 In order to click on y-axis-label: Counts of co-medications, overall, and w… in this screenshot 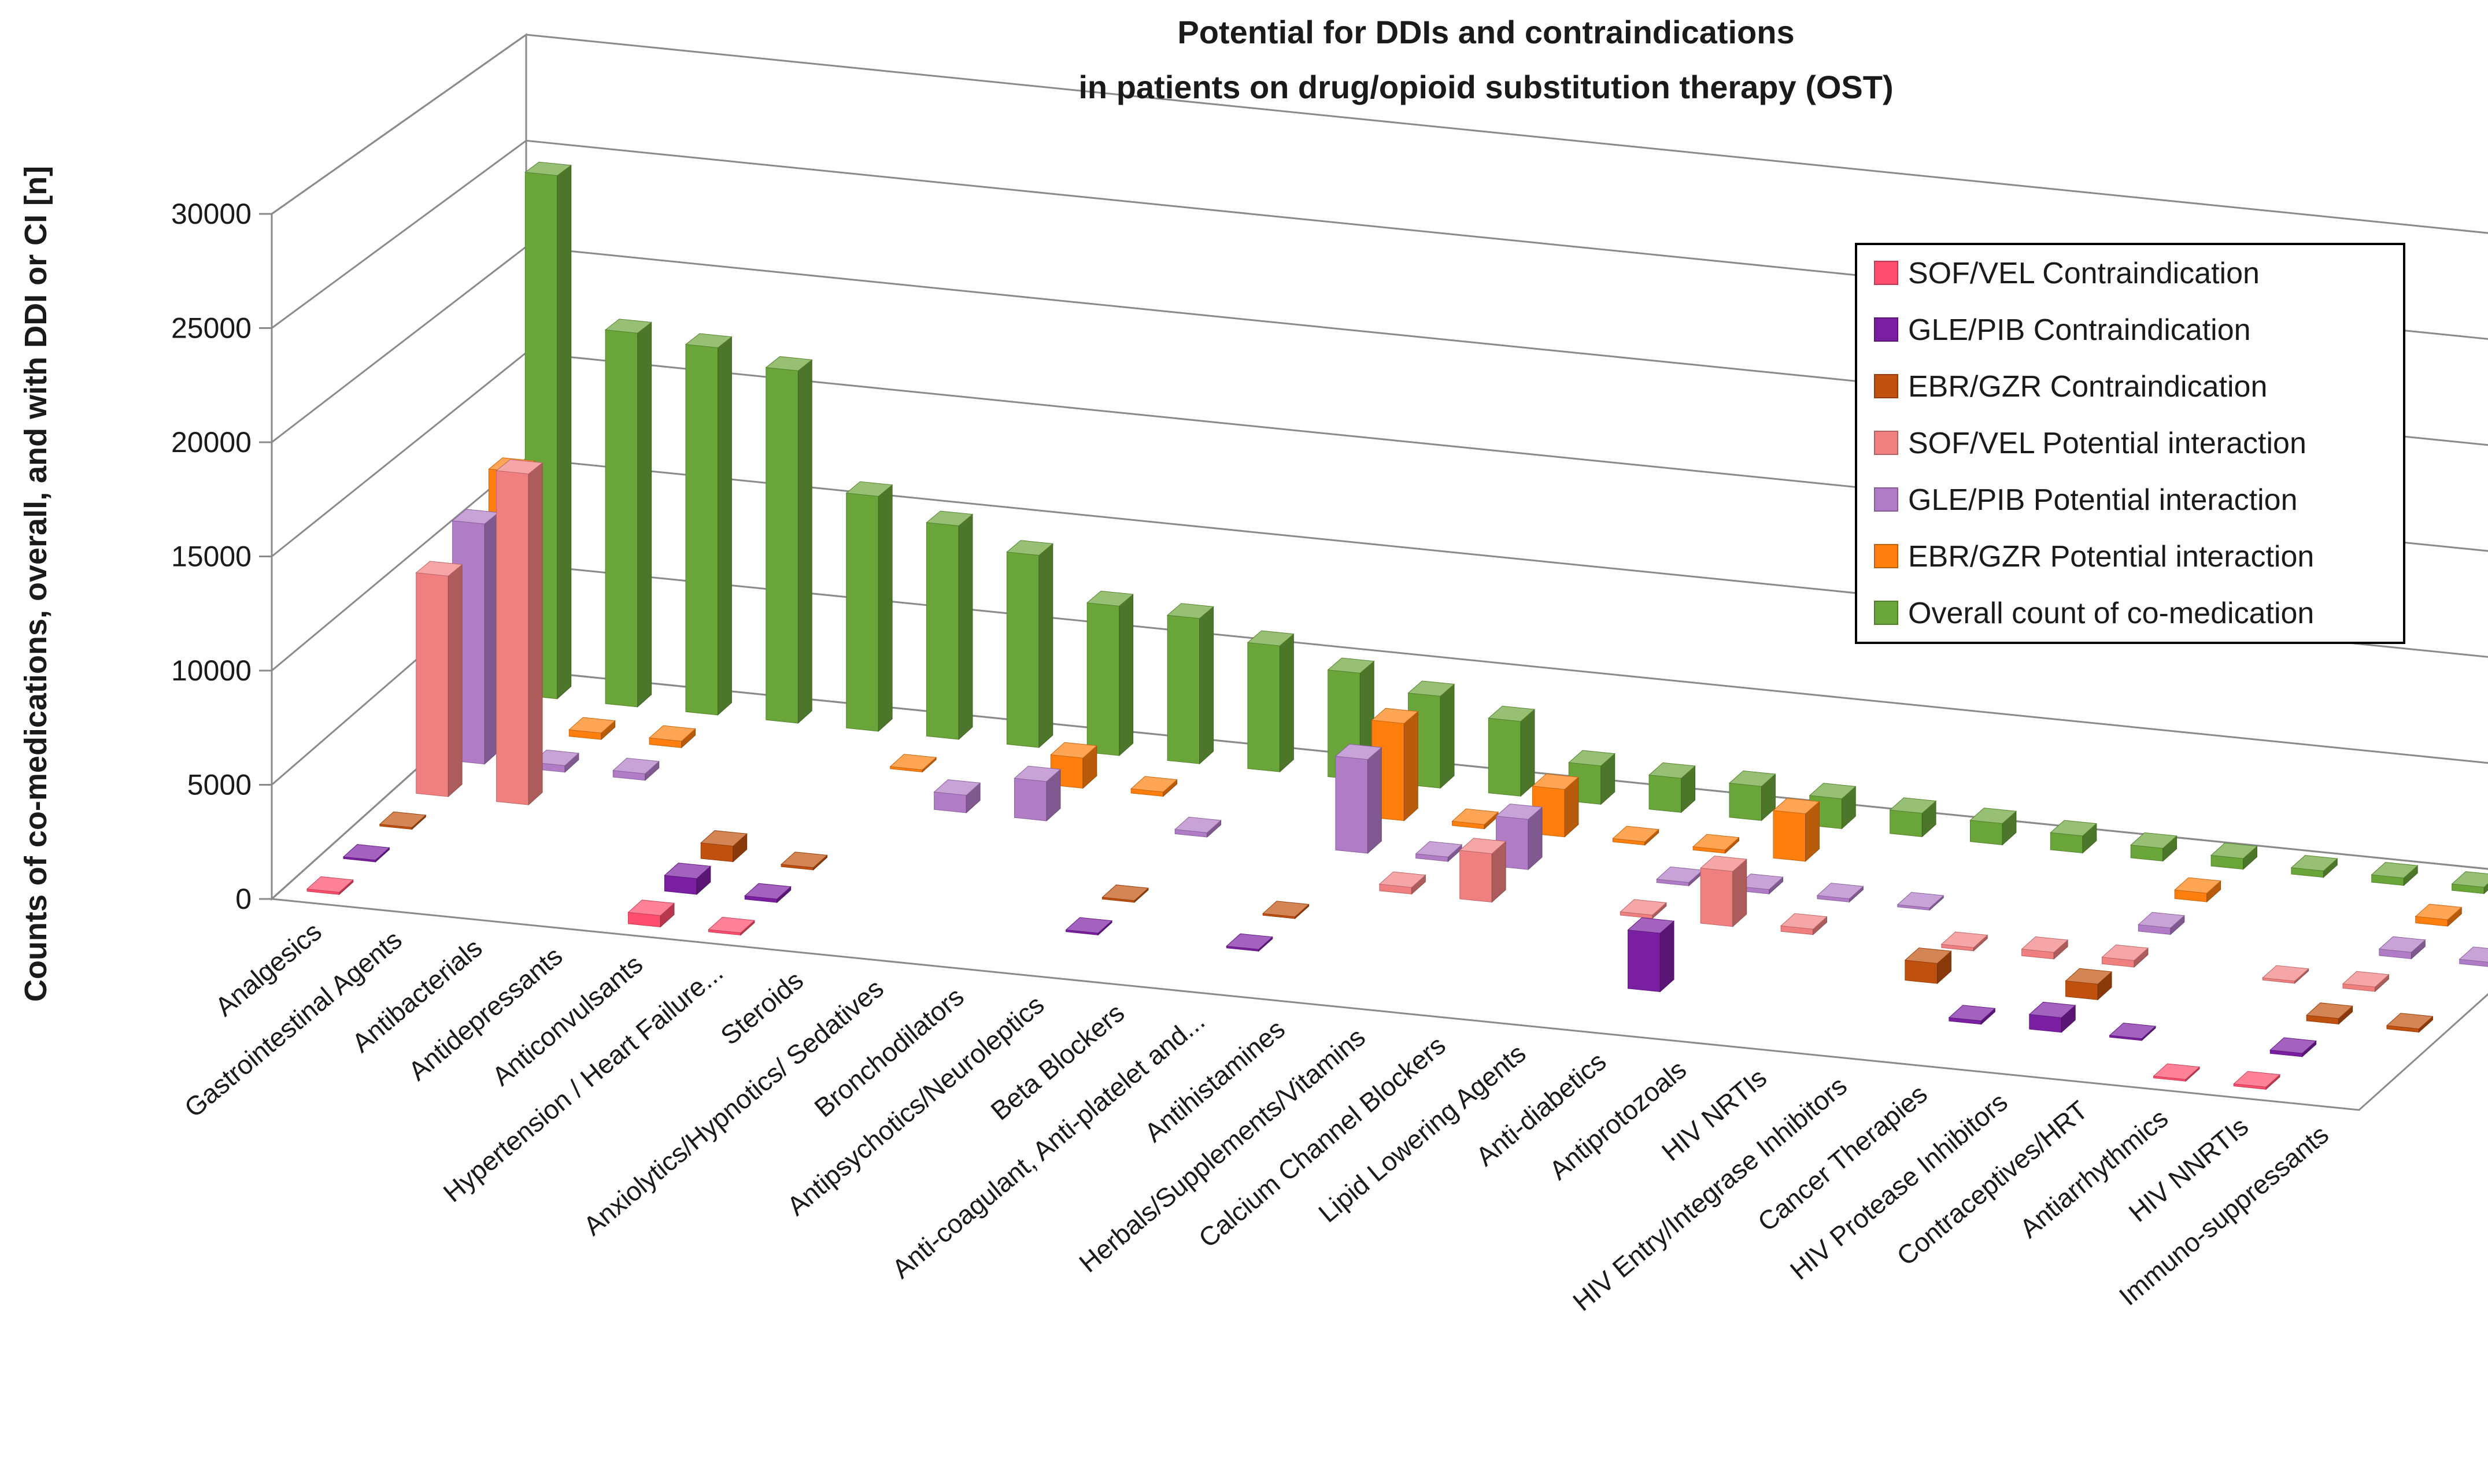, I will do `click(36, 584)`.